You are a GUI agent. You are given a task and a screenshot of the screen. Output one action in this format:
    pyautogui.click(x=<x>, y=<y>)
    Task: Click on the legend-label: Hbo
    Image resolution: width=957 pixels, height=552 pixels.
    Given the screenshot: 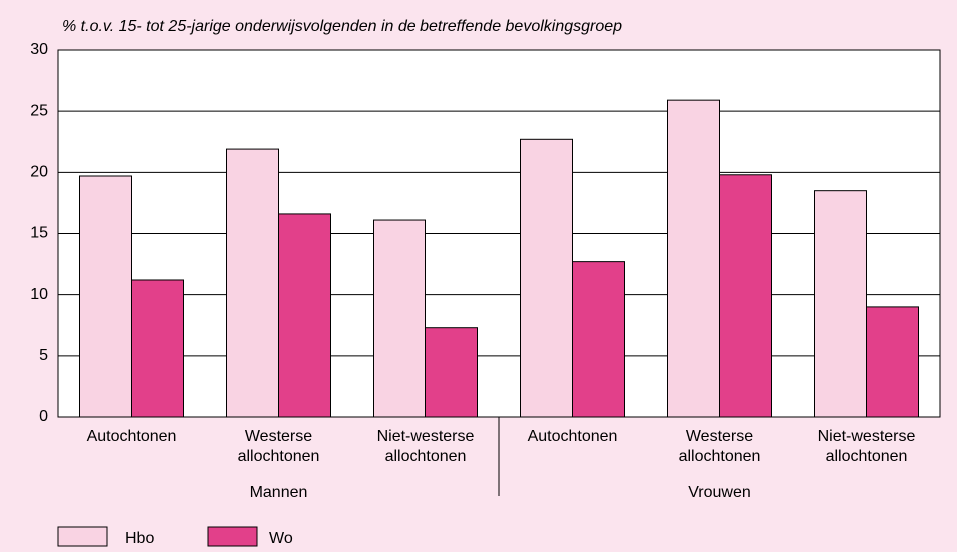 What is the action you would take?
    pyautogui.click(x=139, y=538)
    